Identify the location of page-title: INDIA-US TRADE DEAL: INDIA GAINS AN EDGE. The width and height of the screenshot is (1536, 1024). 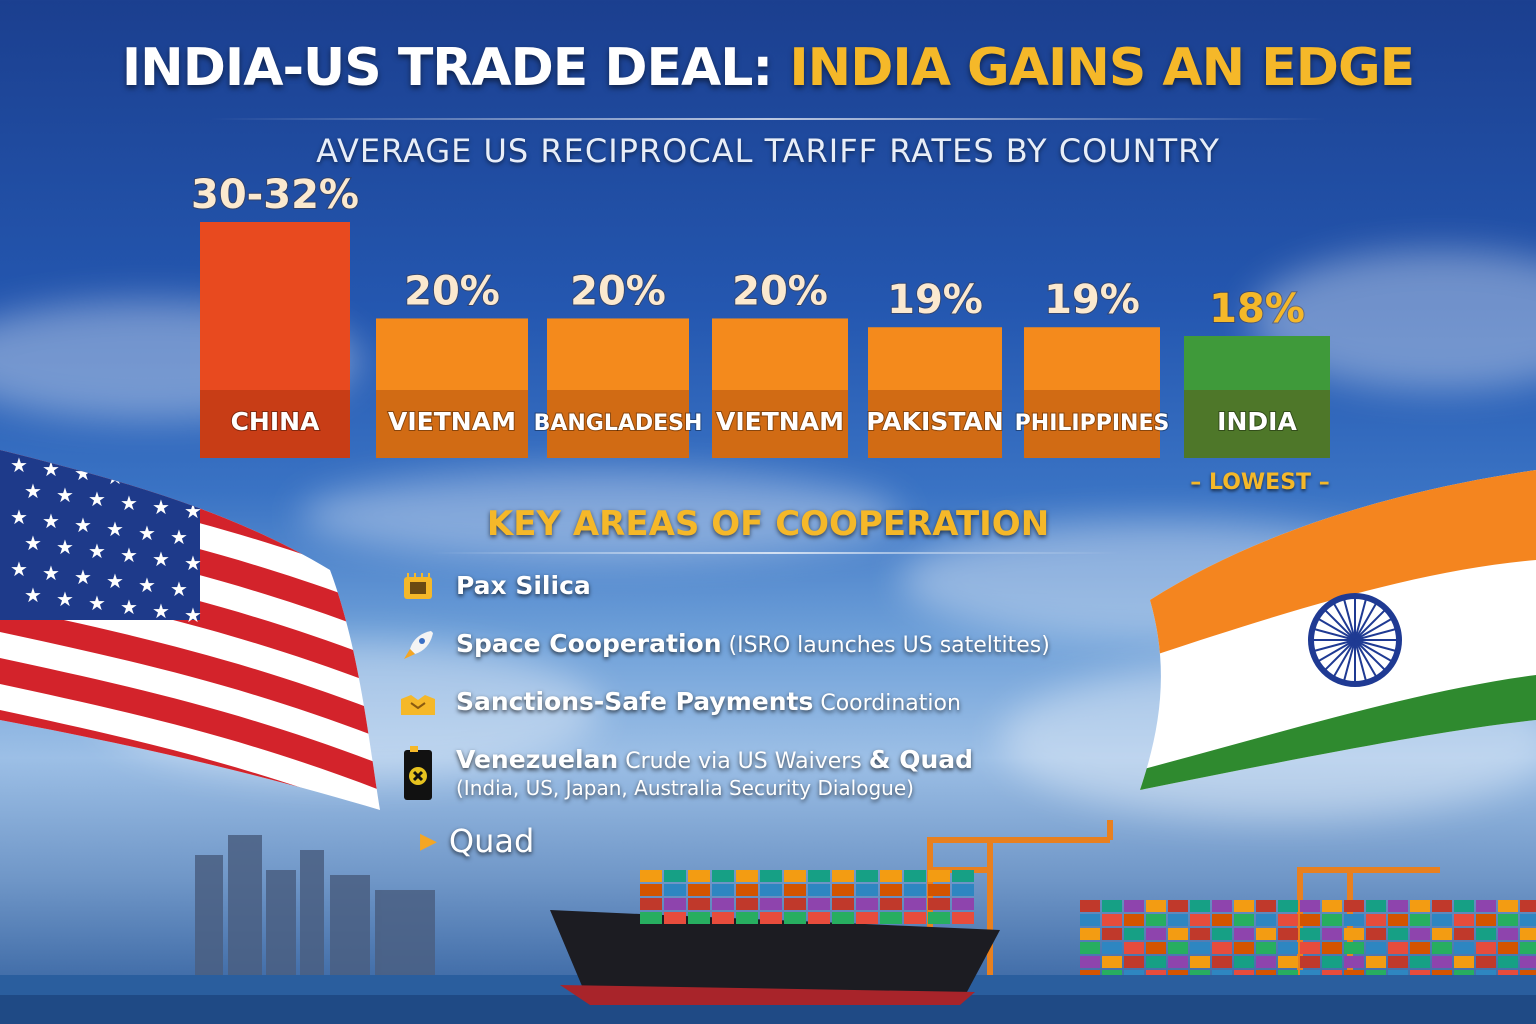
(768, 68).